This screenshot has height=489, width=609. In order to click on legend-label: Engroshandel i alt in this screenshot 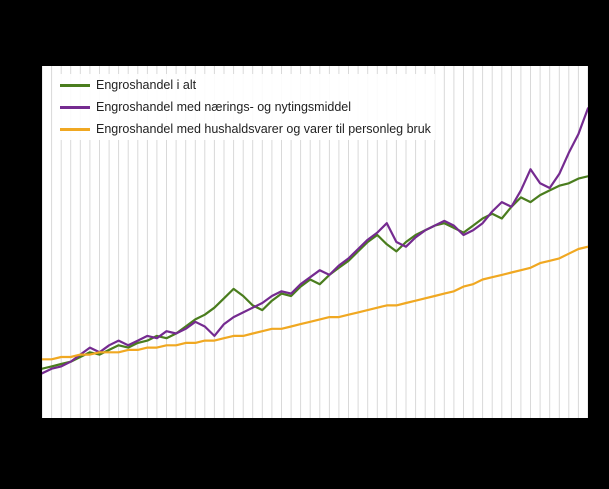, I will do `click(146, 85)`.